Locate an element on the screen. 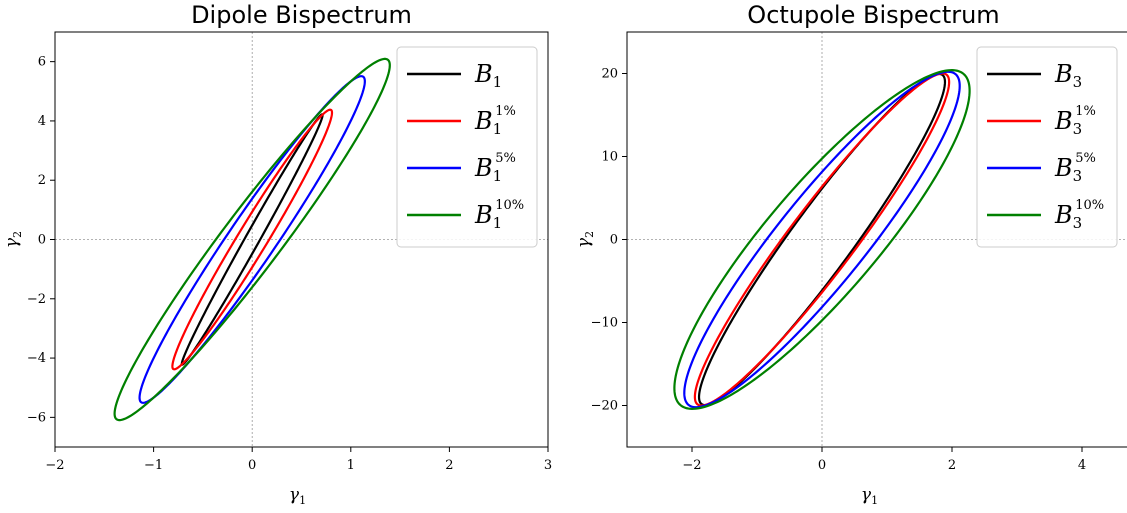  y-tick-label: −2 is located at coordinates (36, 299).